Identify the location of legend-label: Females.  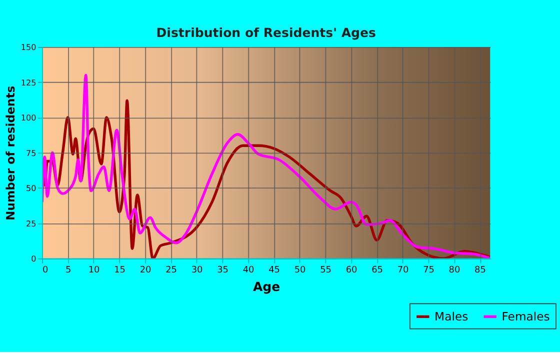
(526, 316).